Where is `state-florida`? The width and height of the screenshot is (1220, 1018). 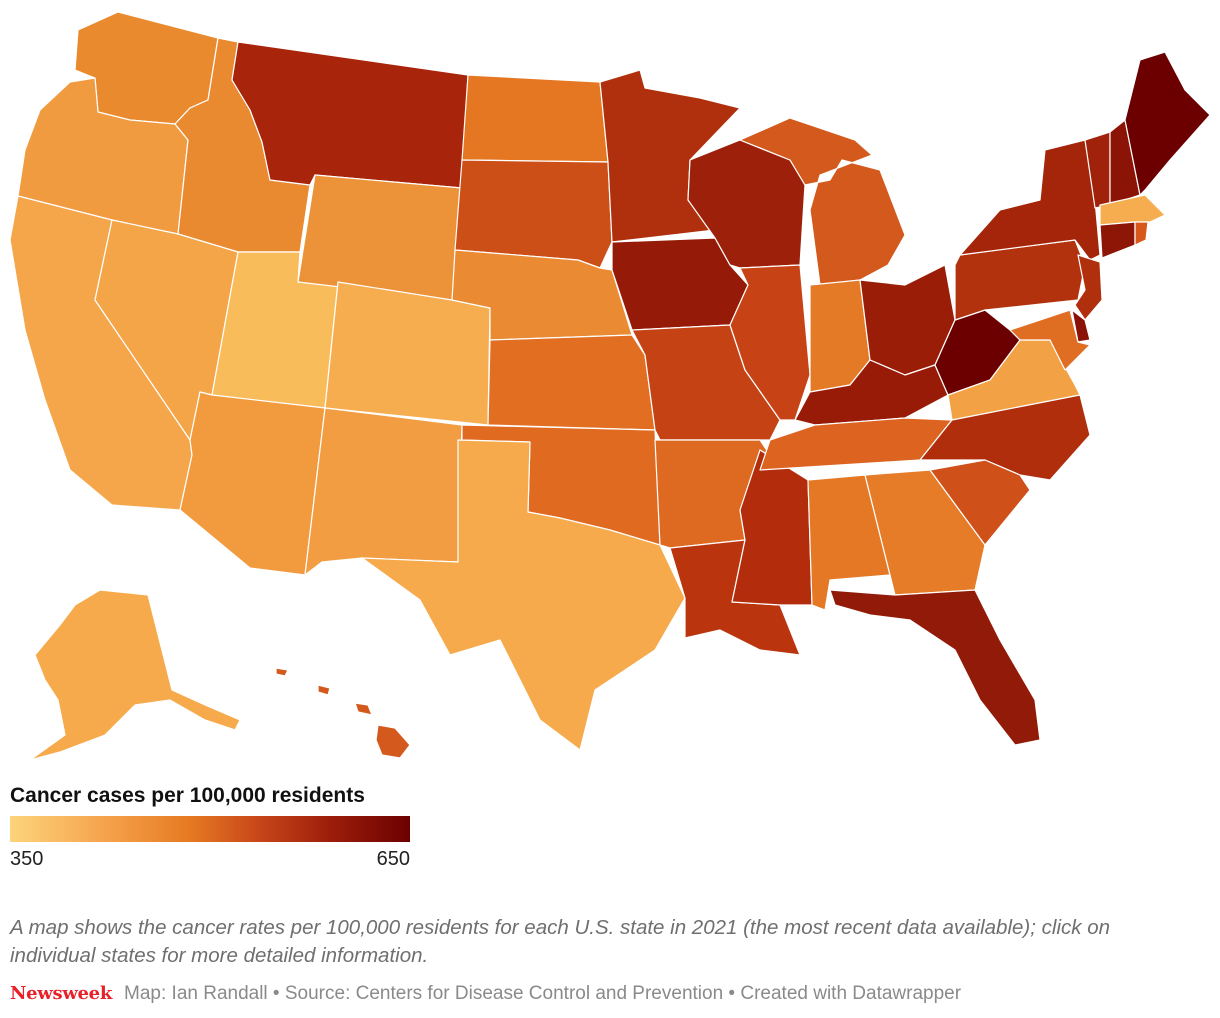
state-florida is located at coordinates (935, 667).